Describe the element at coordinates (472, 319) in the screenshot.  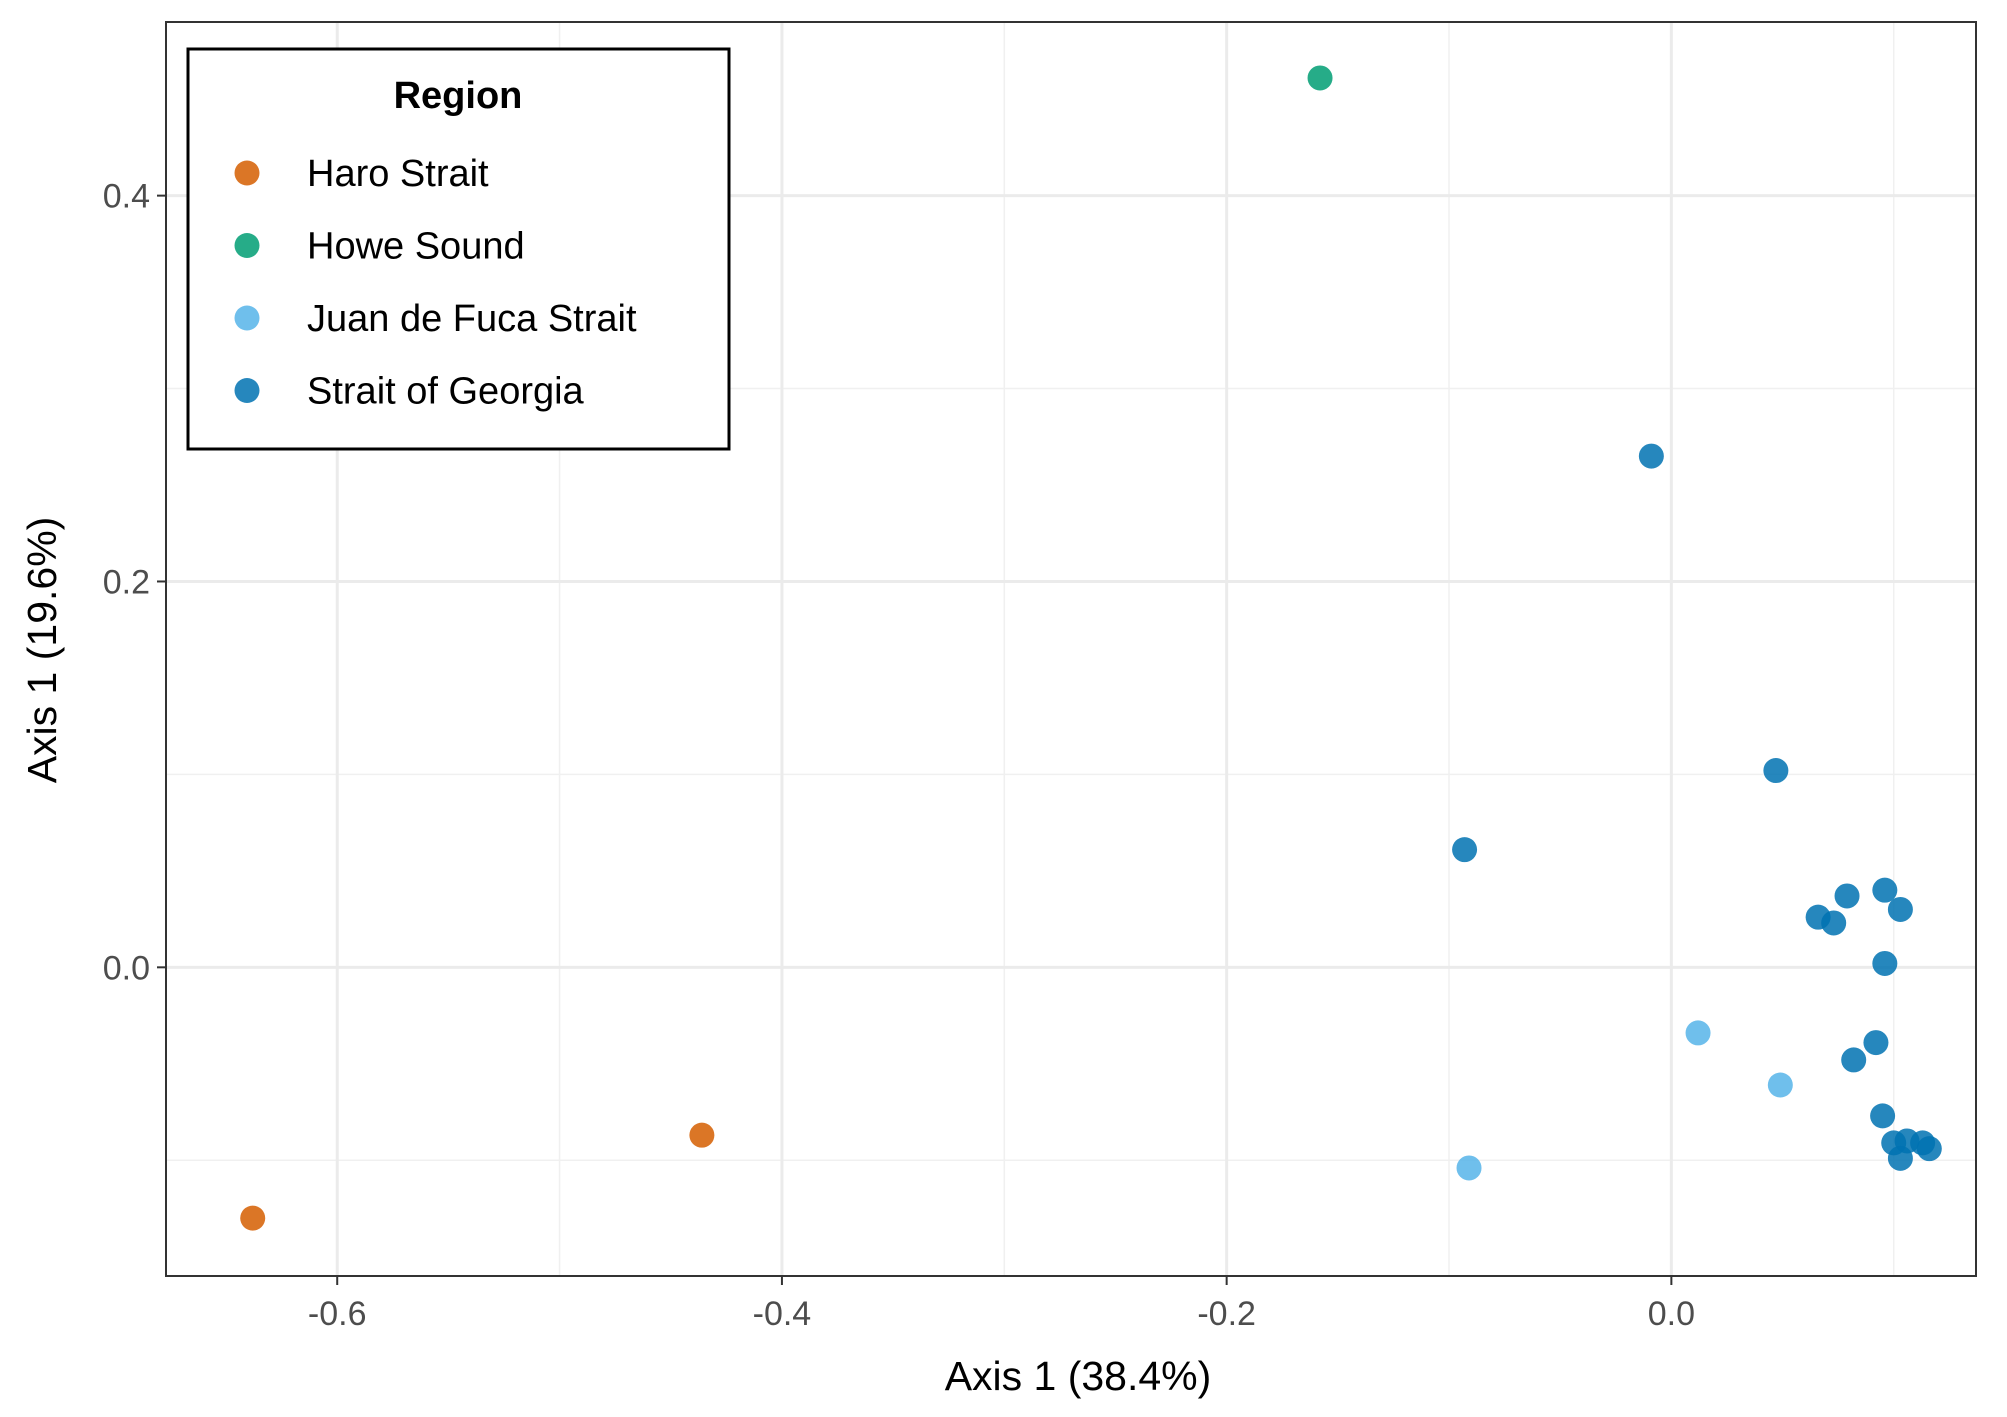
I see `legend-label: Juan de Fuca Strait` at that location.